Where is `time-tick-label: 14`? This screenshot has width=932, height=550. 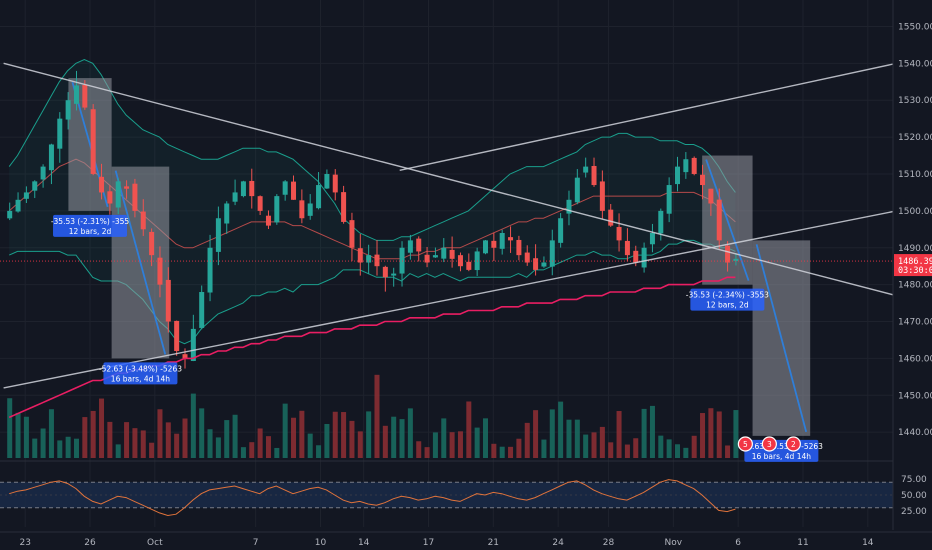 time-tick-label: 14 is located at coordinates (364, 543).